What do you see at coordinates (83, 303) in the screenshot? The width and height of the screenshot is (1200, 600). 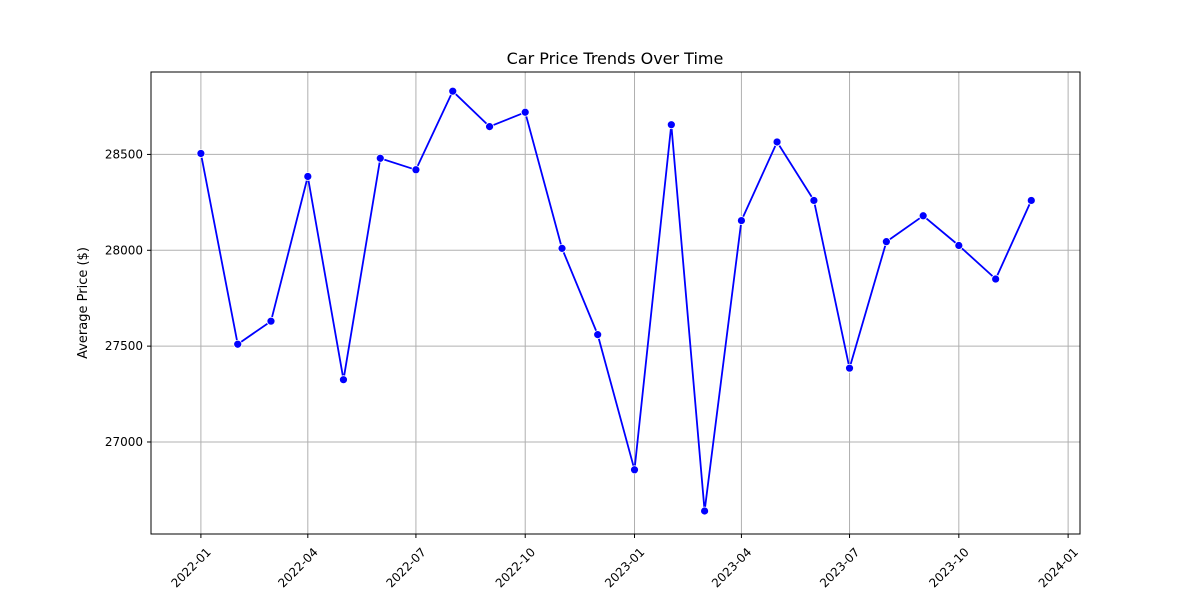 I see `y-axis-label: Average Price ($)` at bounding box center [83, 303].